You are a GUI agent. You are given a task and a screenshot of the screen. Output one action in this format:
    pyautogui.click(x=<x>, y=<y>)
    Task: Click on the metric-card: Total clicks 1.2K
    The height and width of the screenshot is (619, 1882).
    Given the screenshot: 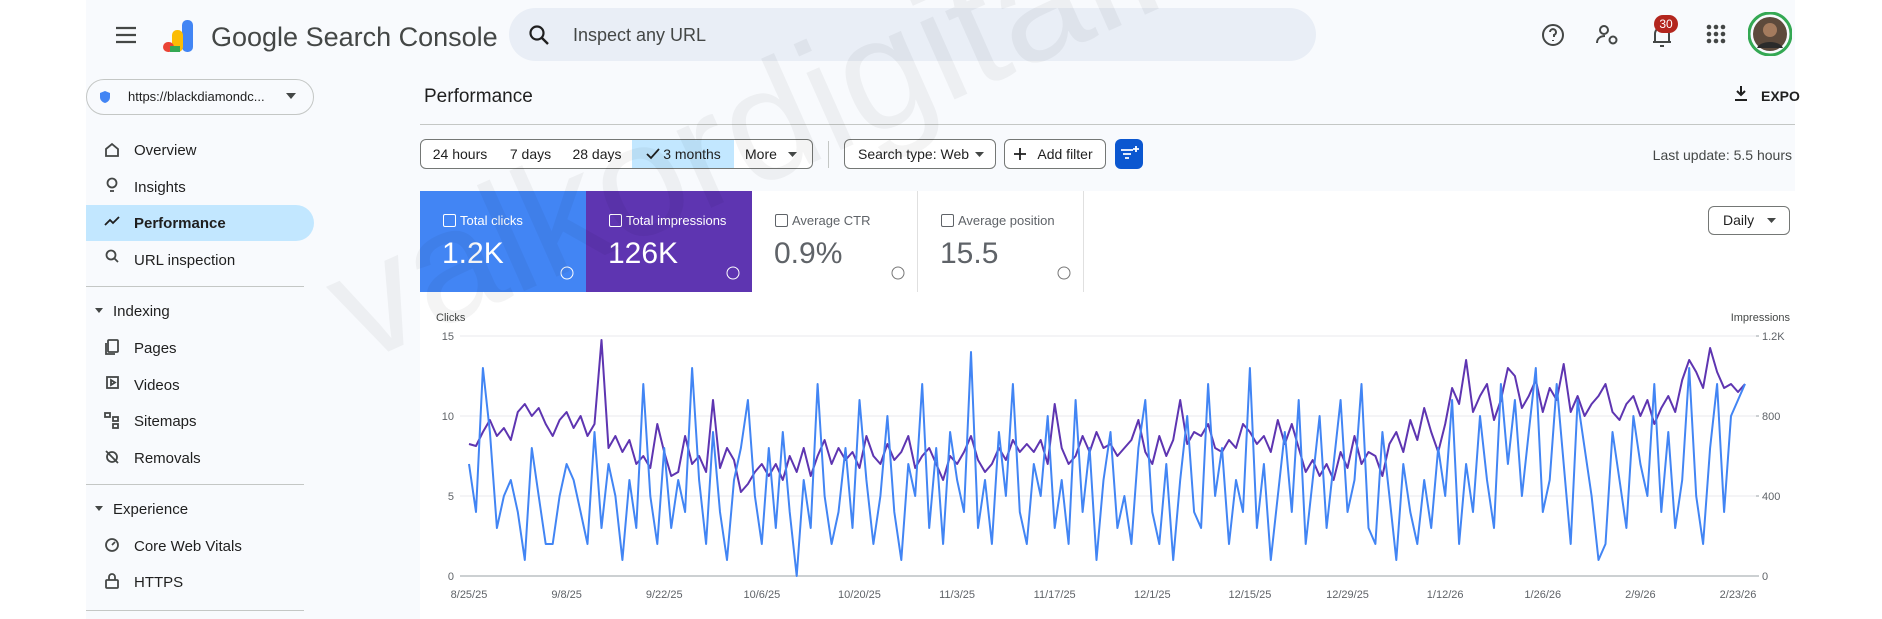 What is the action you would take?
    pyautogui.click(x=503, y=241)
    